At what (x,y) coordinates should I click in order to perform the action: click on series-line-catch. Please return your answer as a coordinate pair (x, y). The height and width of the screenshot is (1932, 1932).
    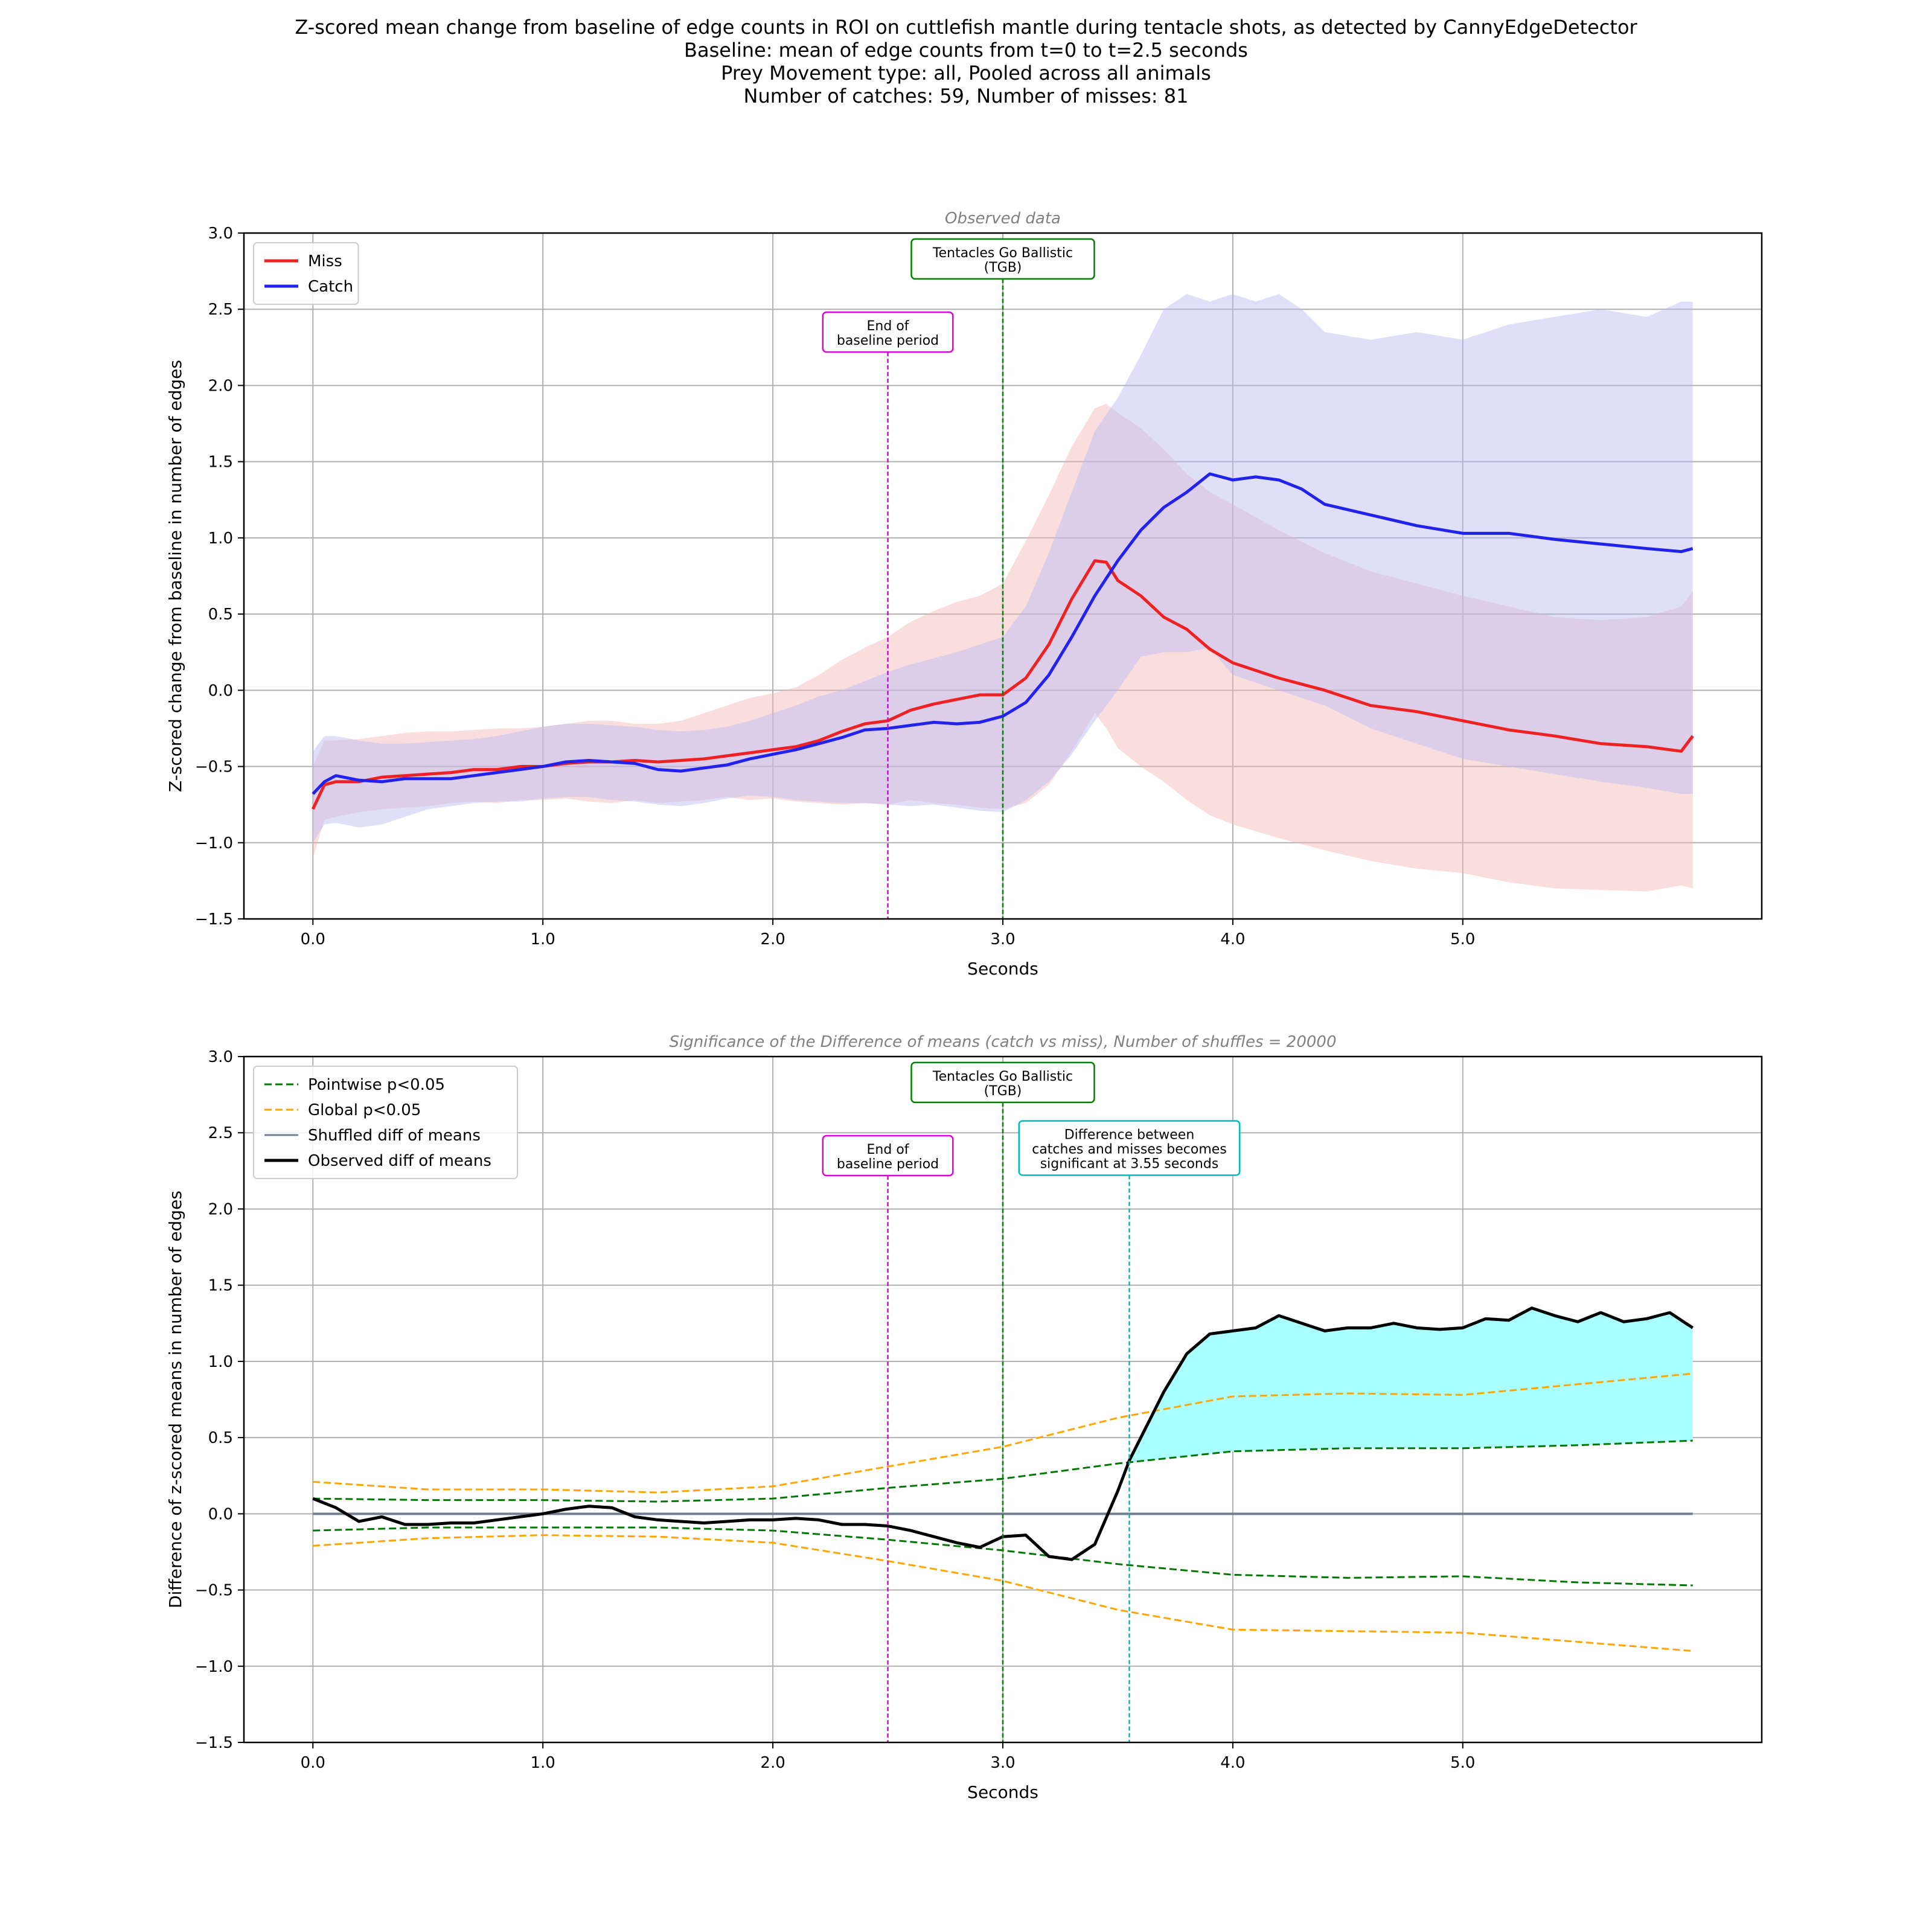
    Looking at the image, I should click on (1003, 634).